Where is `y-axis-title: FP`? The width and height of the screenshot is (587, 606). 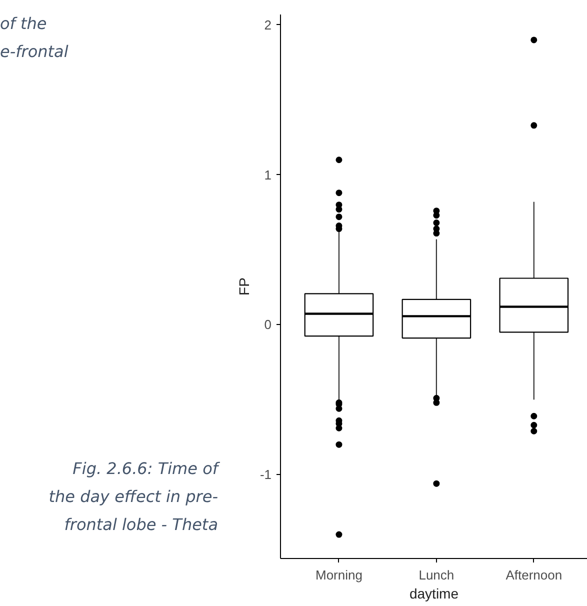 y-axis-title: FP is located at coordinates (244, 287).